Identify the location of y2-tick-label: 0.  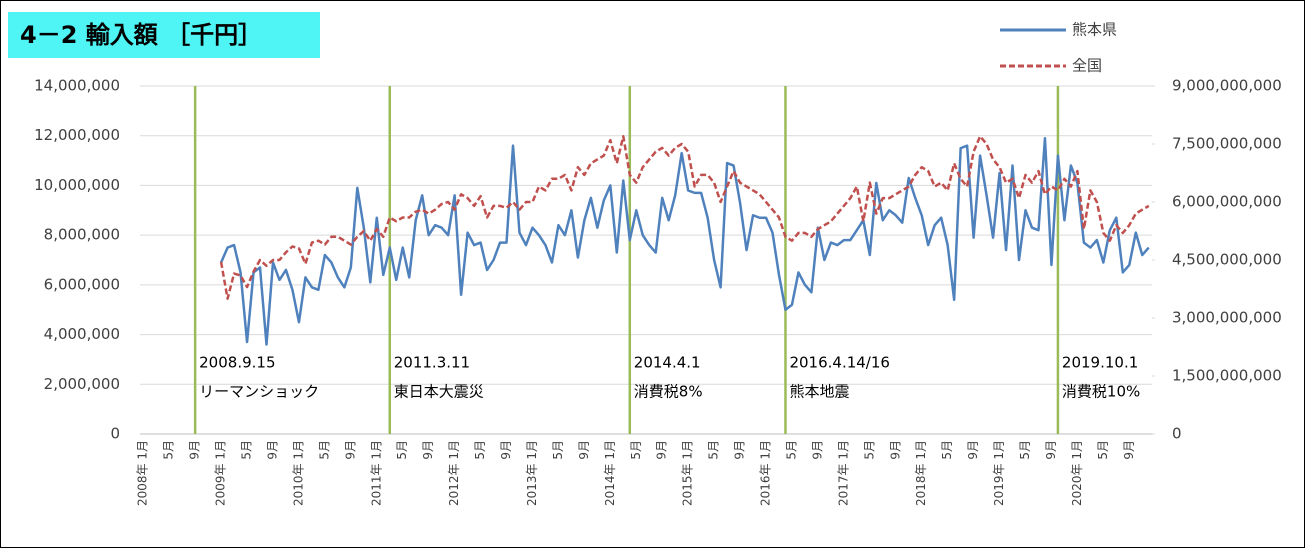
(1177, 434).